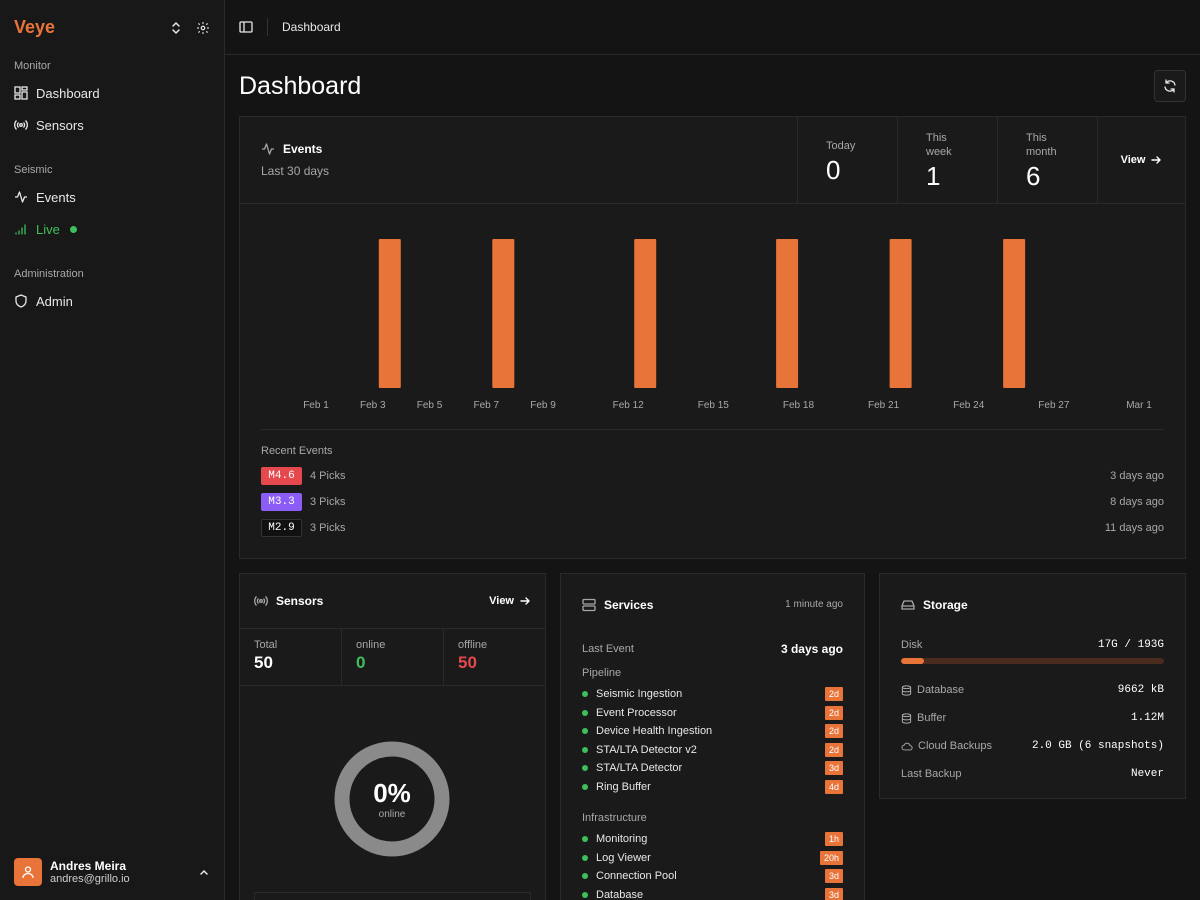  What do you see at coordinates (654, 731) in the screenshot?
I see `service-name: Device Health Ingestion` at bounding box center [654, 731].